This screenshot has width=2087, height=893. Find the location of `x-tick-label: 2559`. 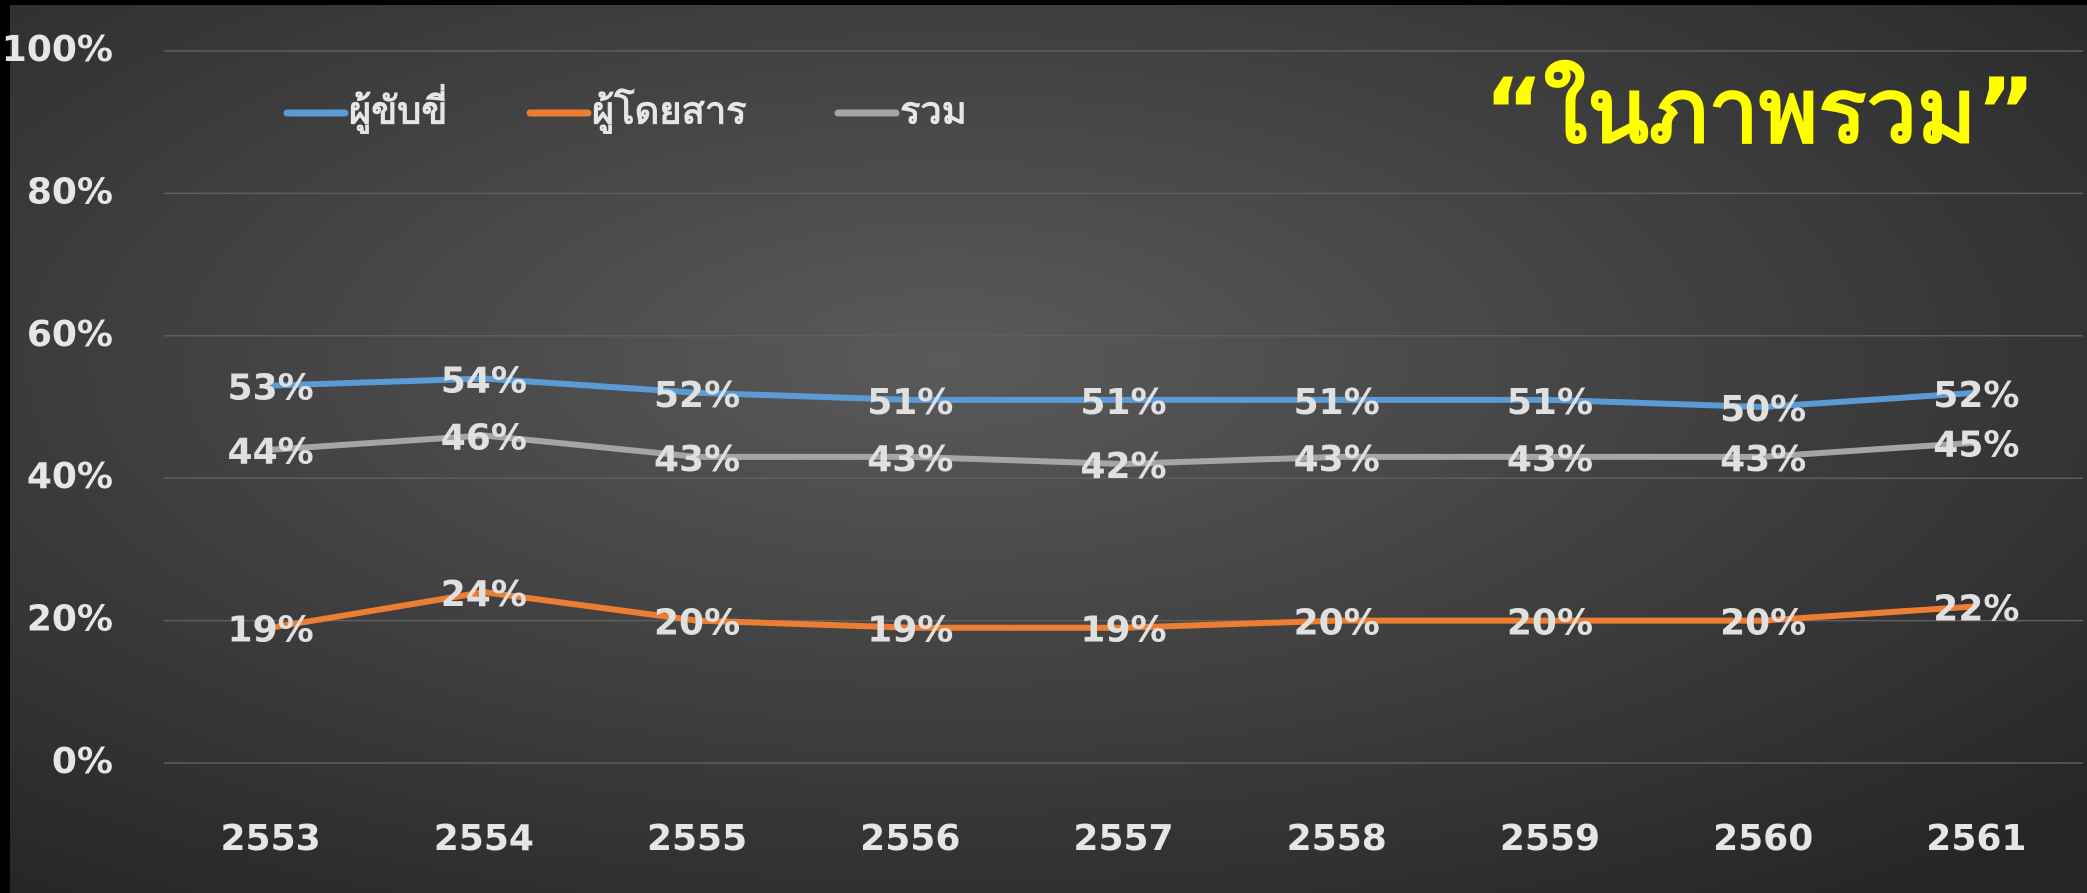

x-tick-label: 2559 is located at coordinates (1550, 838).